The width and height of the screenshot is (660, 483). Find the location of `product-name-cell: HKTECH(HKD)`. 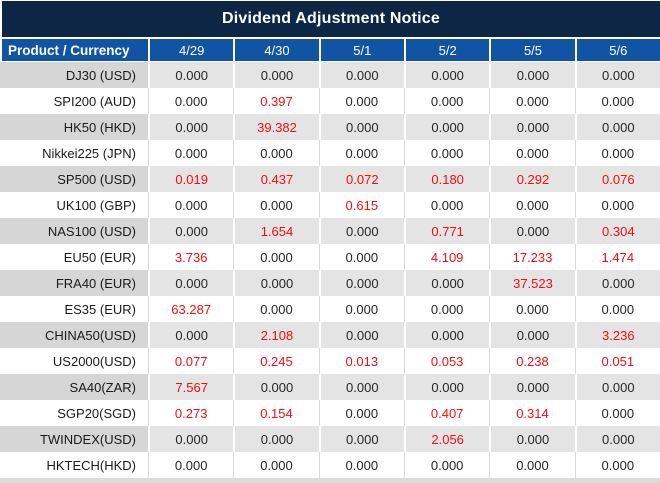

product-name-cell: HKTECH(HKD) is located at coordinates (74, 465).